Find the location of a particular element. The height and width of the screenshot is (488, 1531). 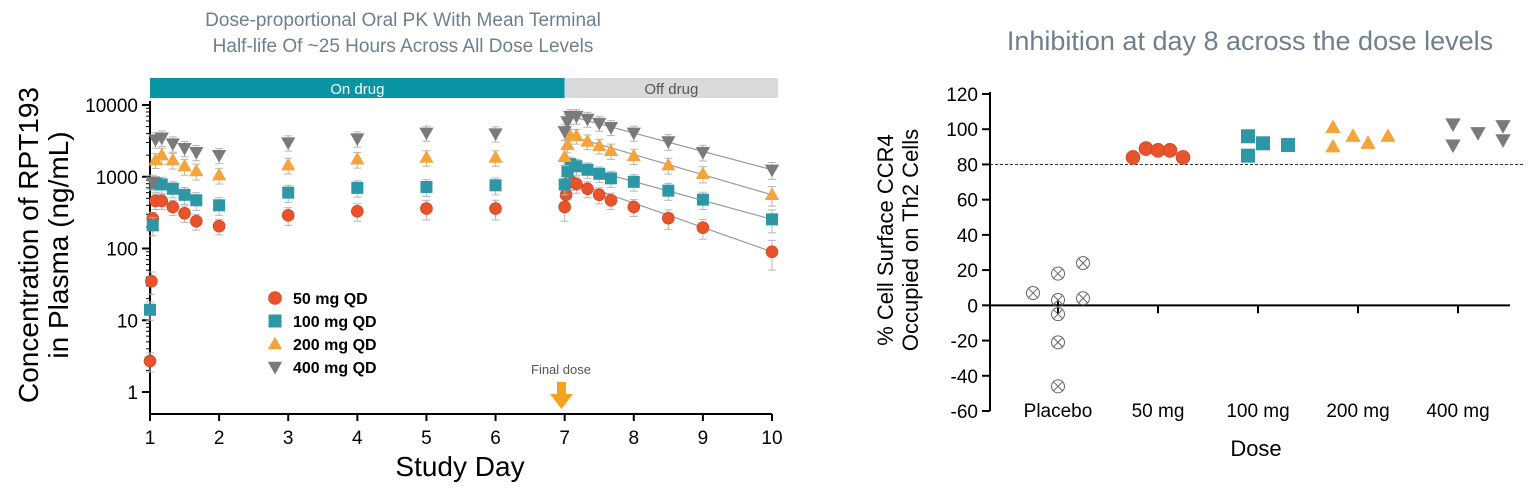

occupancy-y-tick-label: -40 is located at coordinates (964, 377).